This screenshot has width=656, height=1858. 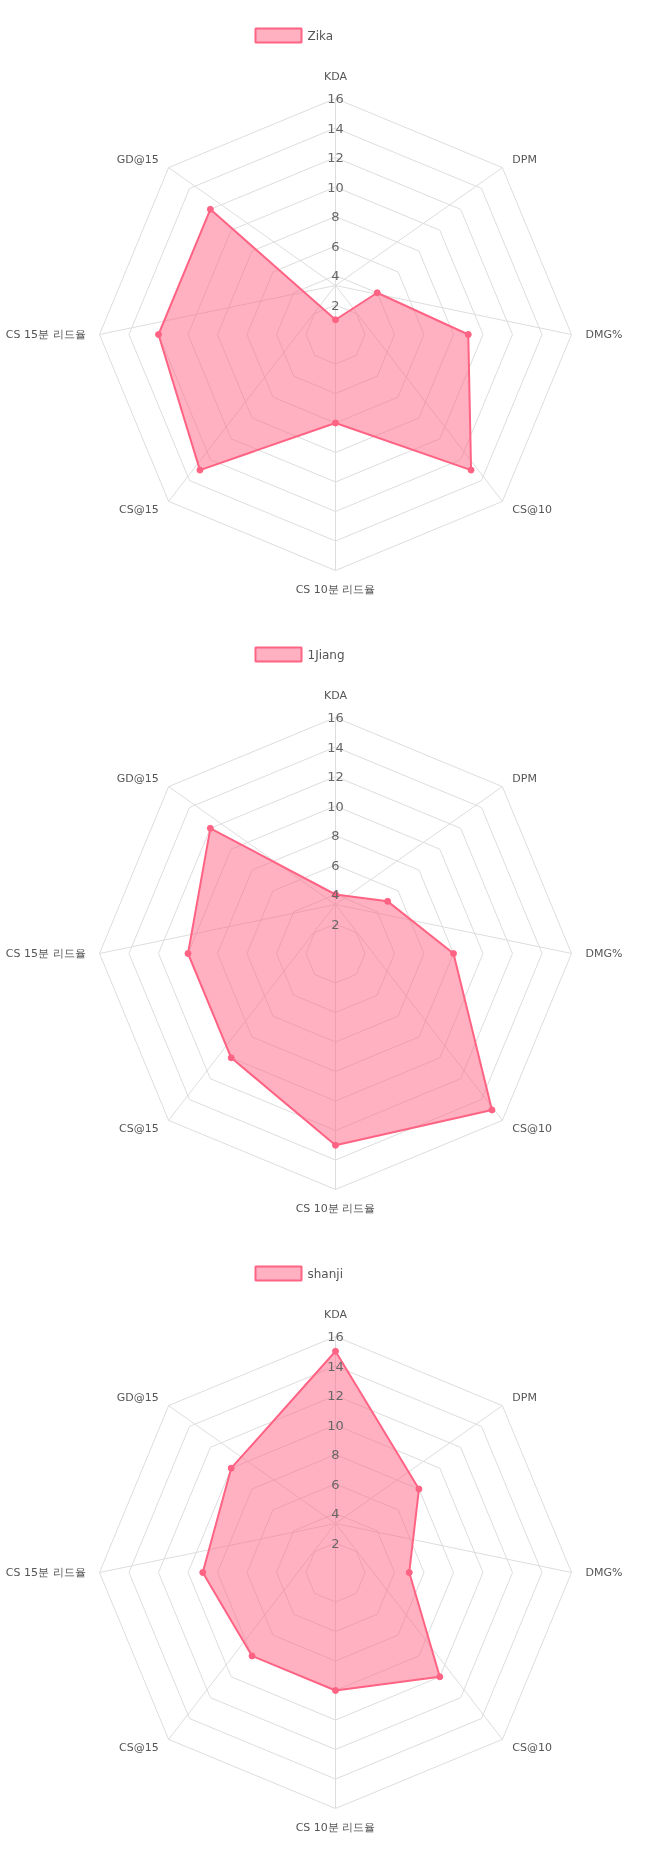 What do you see at coordinates (325, 1273) in the screenshot?
I see `legend-label: shanji` at bounding box center [325, 1273].